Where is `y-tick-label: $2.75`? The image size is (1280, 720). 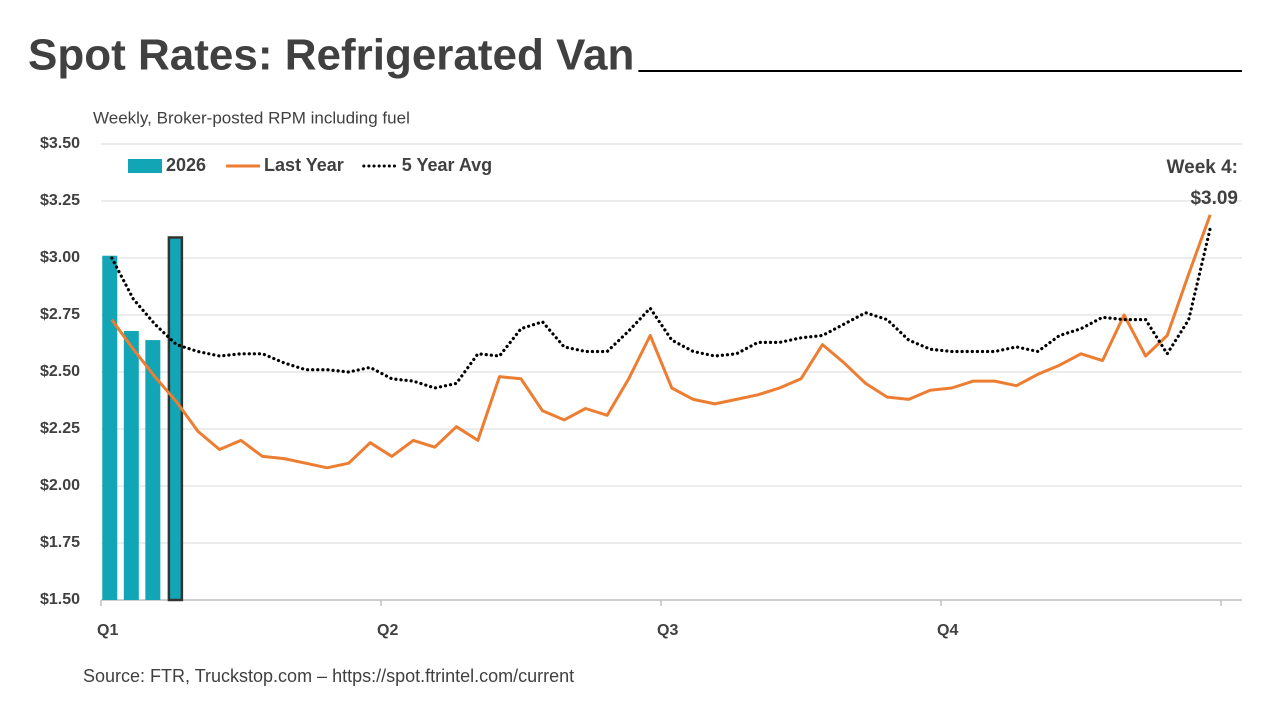 y-tick-label: $2.75 is located at coordinates (60, 314).